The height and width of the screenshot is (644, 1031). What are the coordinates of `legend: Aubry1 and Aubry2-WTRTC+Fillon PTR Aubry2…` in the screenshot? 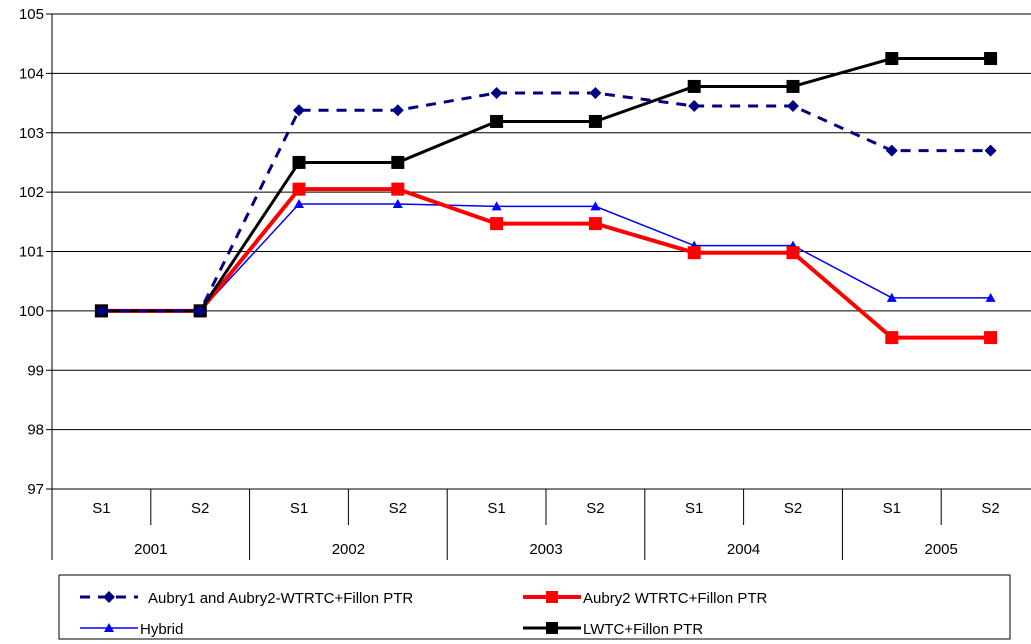 It's located at (534, 607).